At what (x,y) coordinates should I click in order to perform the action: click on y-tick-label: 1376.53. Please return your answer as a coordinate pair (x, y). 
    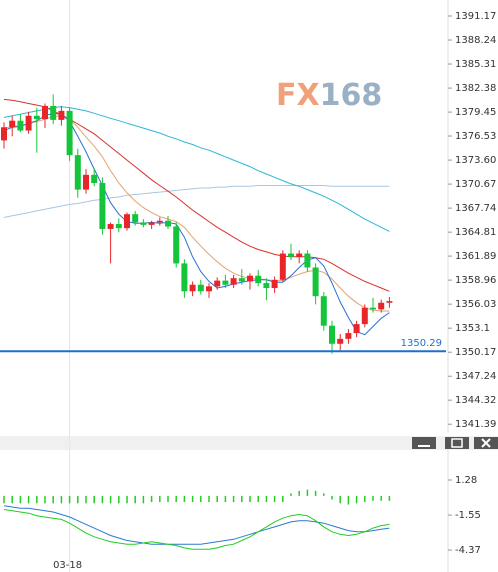
    Looking at the image, I should click on (475, 136).